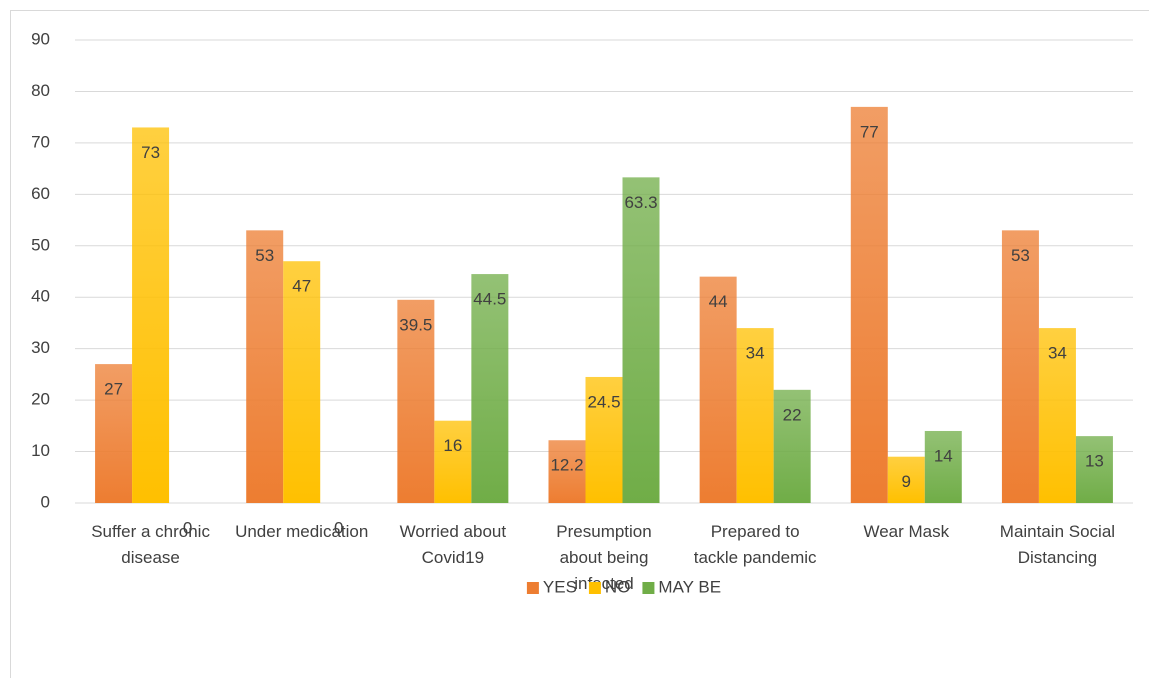 The height and width of the screenshot is (678, 1149). Describe the element at coordinates (755, 544) in the screenshot. I see `x-tick-label: Prepared to tackle pandemic` at that location.